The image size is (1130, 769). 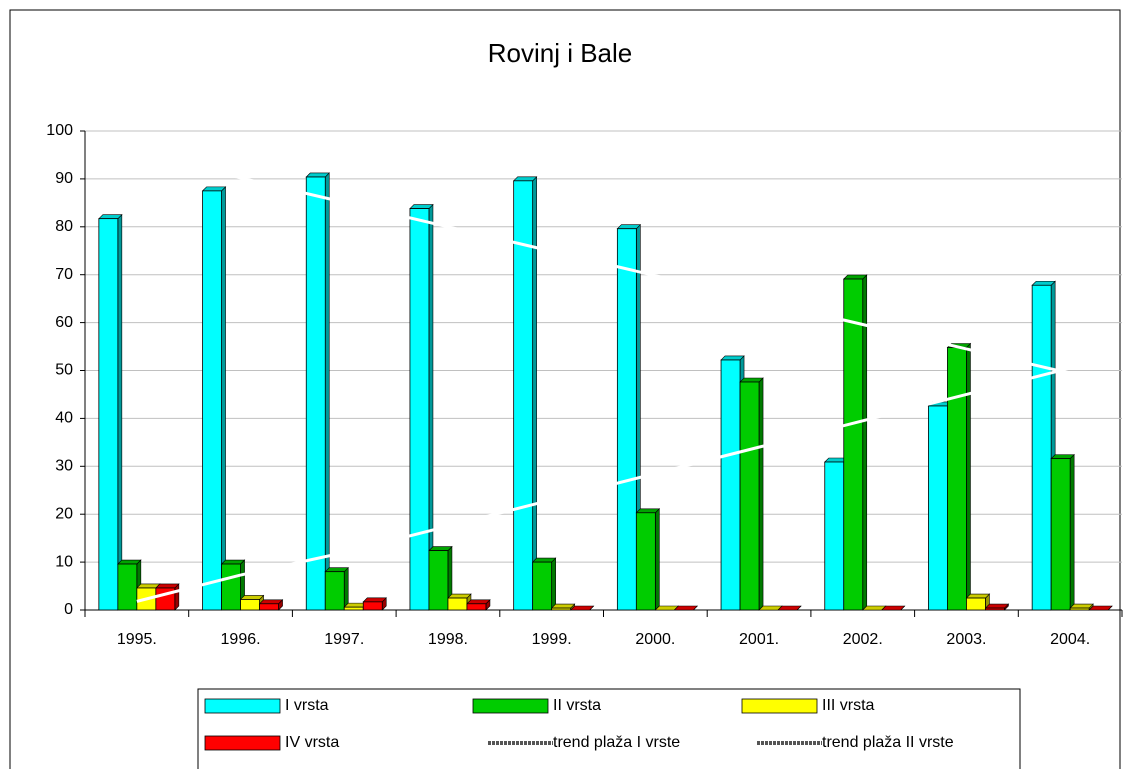 I want to click on x-tick-label: 2004., so click(x=1070, y=639).